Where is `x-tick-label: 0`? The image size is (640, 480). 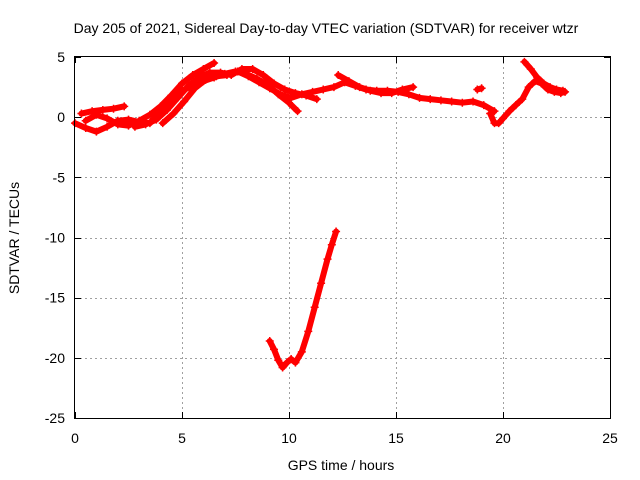 x-tick-label: 0 is located at coordinates (75, 438).